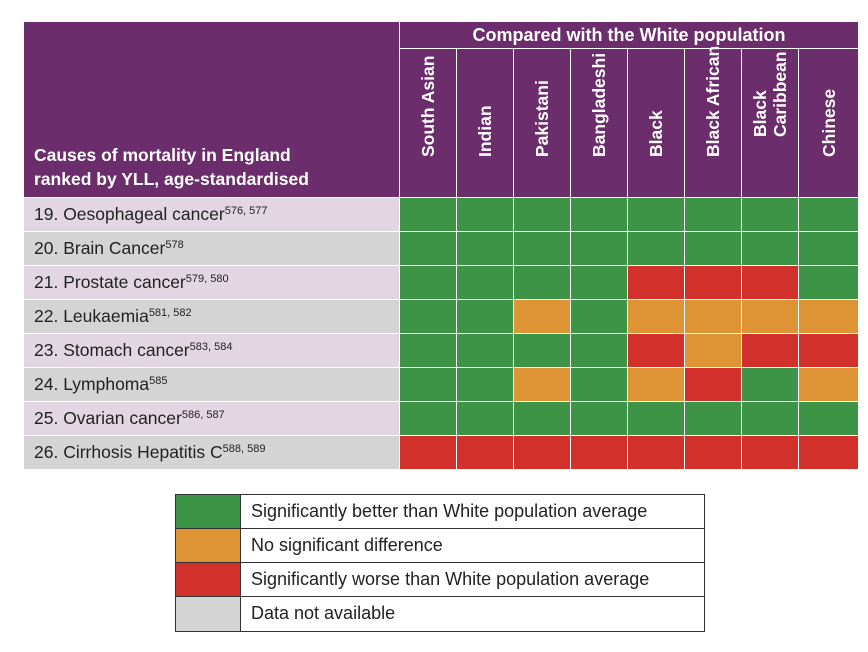  I want to click on column-header-label: Bangladeshi, so click(599, 105).